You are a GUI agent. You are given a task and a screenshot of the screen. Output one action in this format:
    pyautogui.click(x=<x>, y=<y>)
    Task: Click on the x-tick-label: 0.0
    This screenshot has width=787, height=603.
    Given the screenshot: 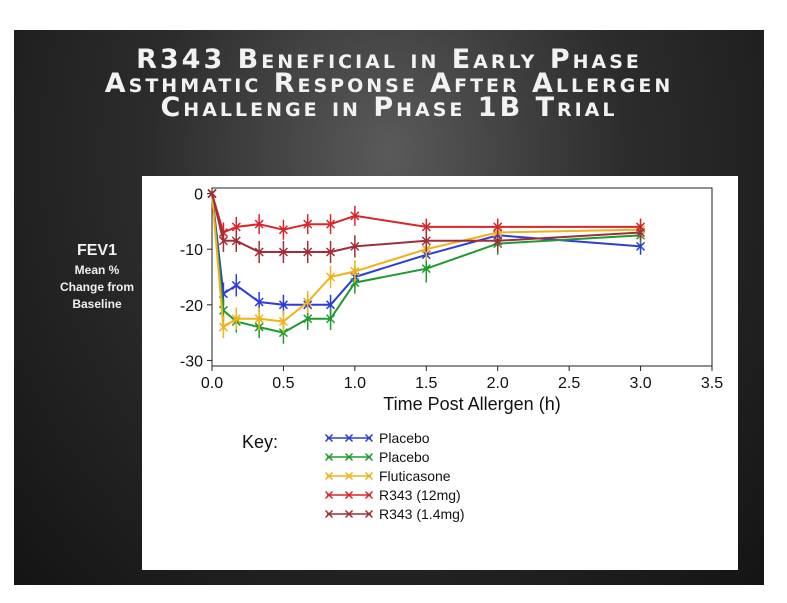 What is the action you would take?
    pyautogui.click(x=212, y=383)
    